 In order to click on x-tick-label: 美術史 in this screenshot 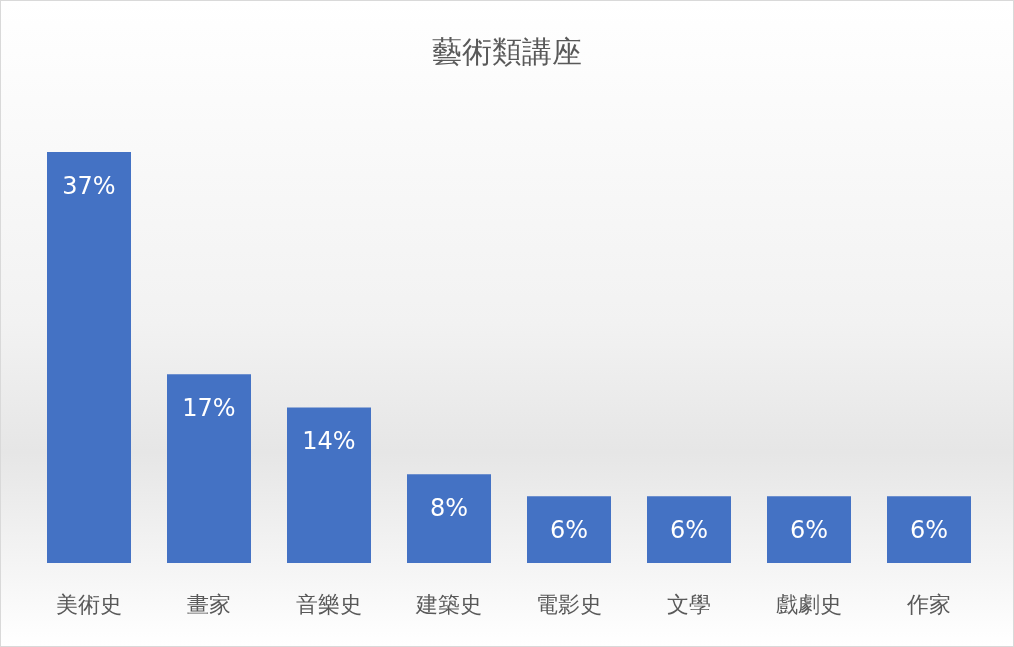, I will do `click(89, 604)`.